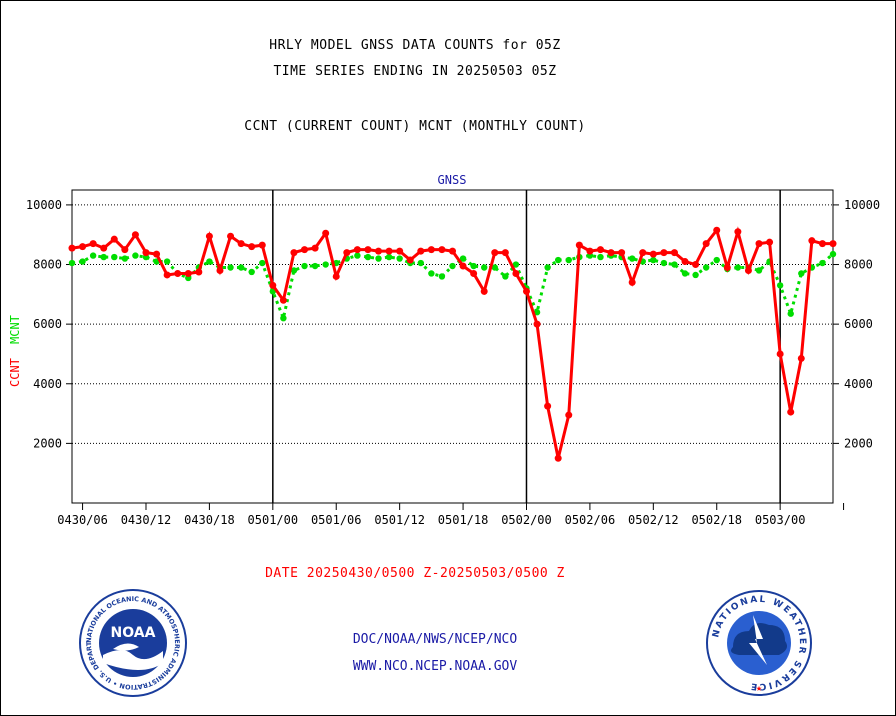  Describe the element at coordinates (435, 639) in the screenshot. I see `doc-noaa-link: DOC/NOAA/NWS/NCEP/NCO` at that location.